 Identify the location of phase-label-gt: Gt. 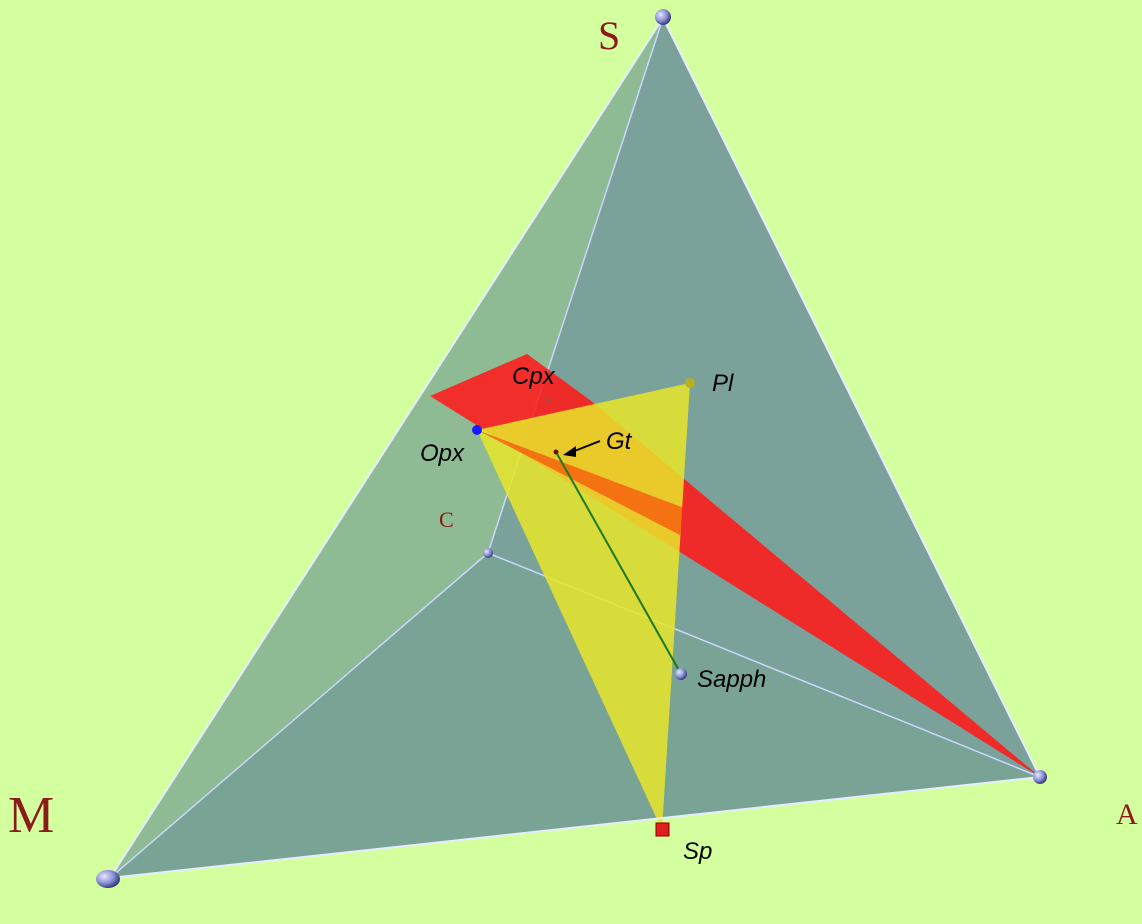
(619, 441).